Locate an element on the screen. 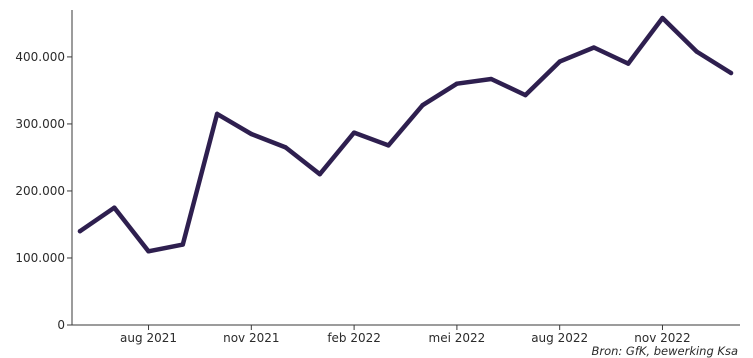 This screenshot has width=753, height=358. x-tick-label: nov 2021 is located at coordinates (251, 338).